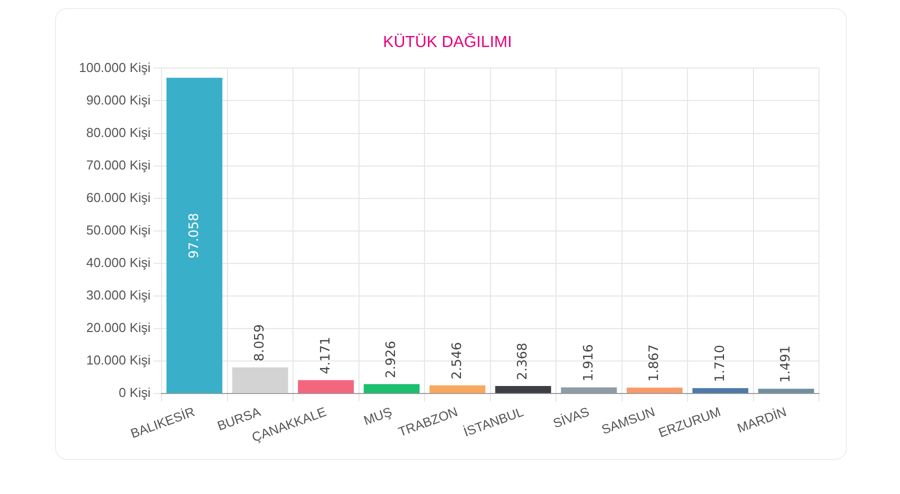  What do you see at coordinates (114, 67) in the screenshot?
I see `y-tick-label: 100.000 Kişi` at bounding box center [114, 67].